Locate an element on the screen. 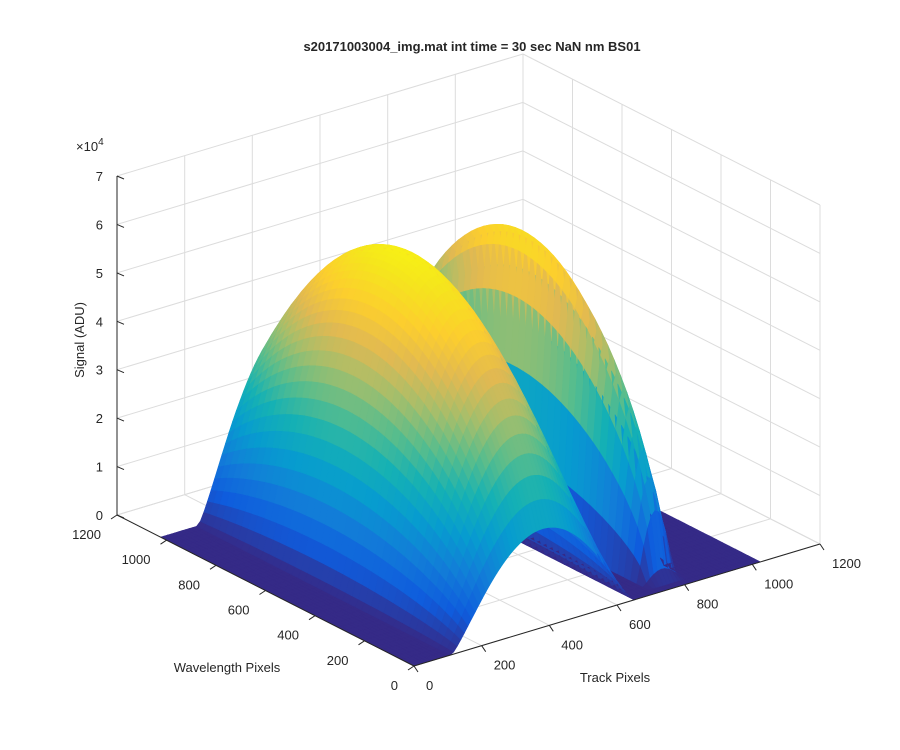 The height and width of the screenshot is (750, 900). z-exponent: ×10⁴ is located at coordinates (90, 145).